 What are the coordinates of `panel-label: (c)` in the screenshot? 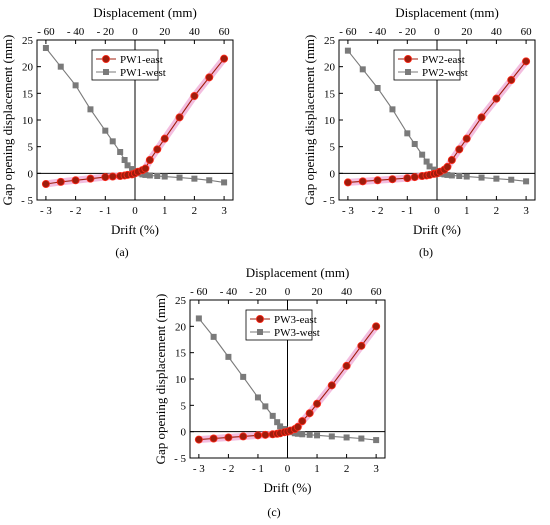 It's located at (273, 512).